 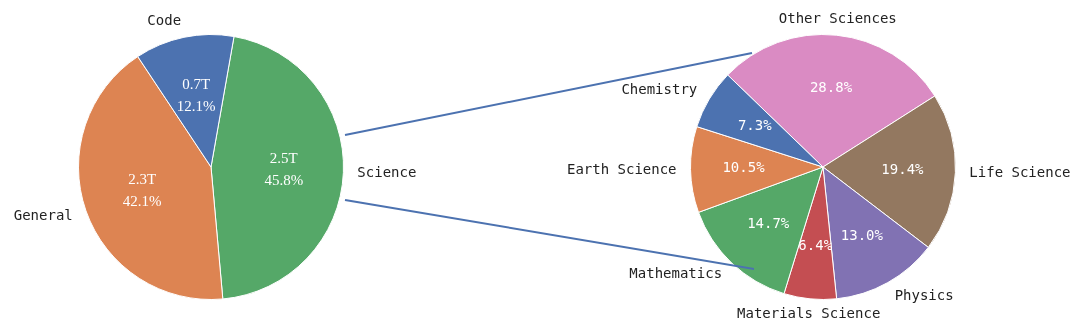 I want to click on slice-label: General, so click(x=43, y=214).